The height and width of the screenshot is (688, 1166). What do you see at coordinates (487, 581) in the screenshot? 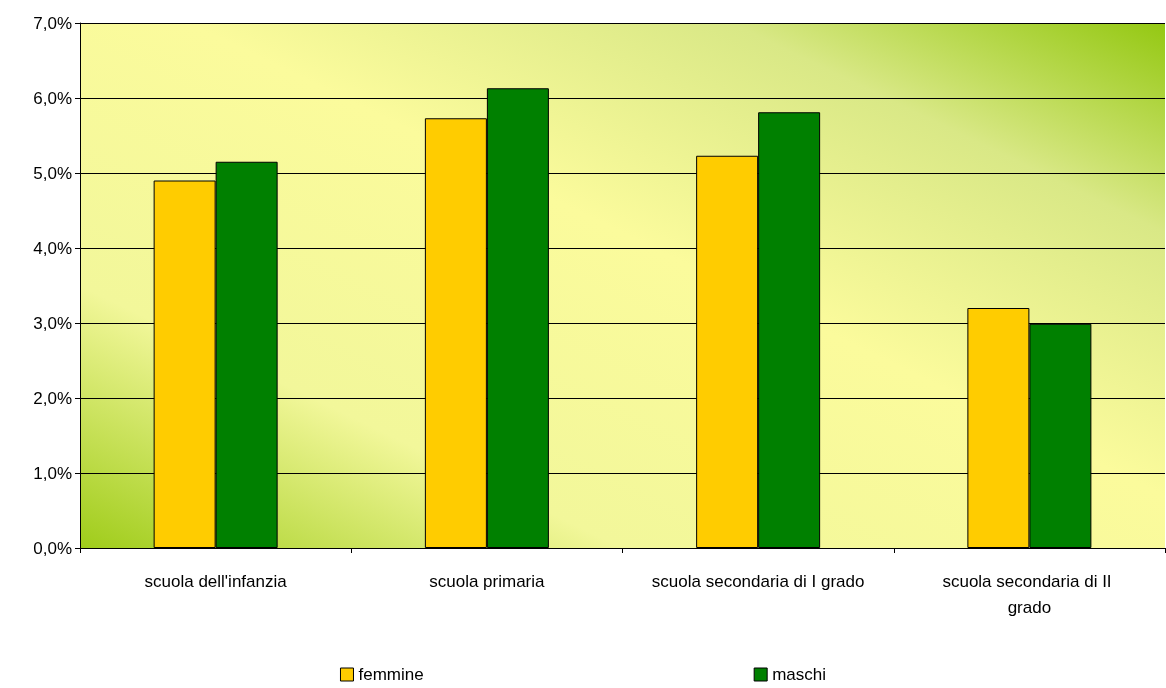
I see `x-tick-label: scuola primaria` at bounding box center [487, 581].